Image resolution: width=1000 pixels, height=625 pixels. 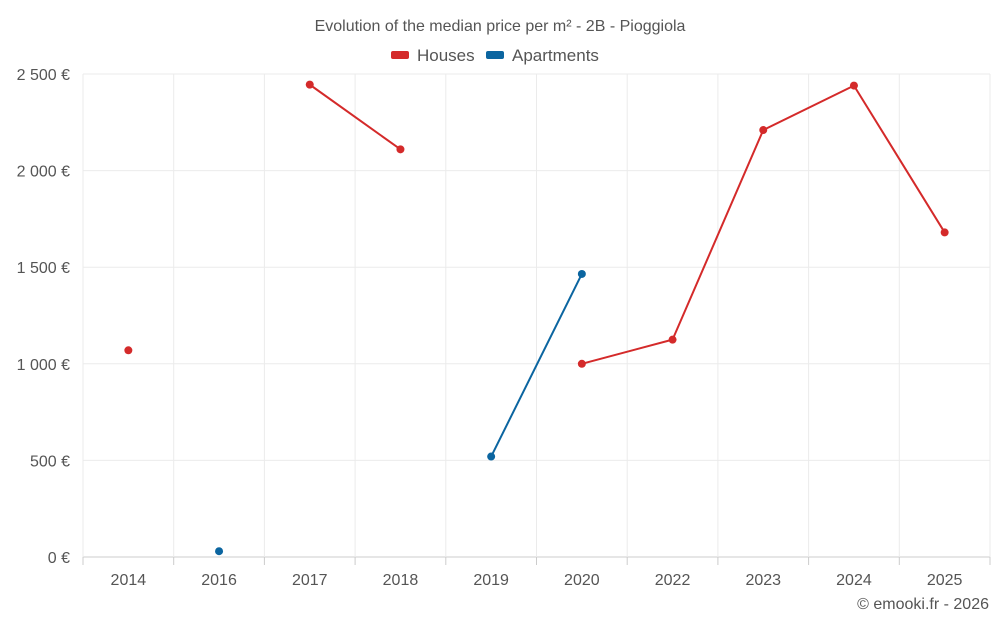 What do you see at coordinates (43, 172) in the screenshot?
I see `y-tick-label: 2 000 €` at bounding box center [43, 172].